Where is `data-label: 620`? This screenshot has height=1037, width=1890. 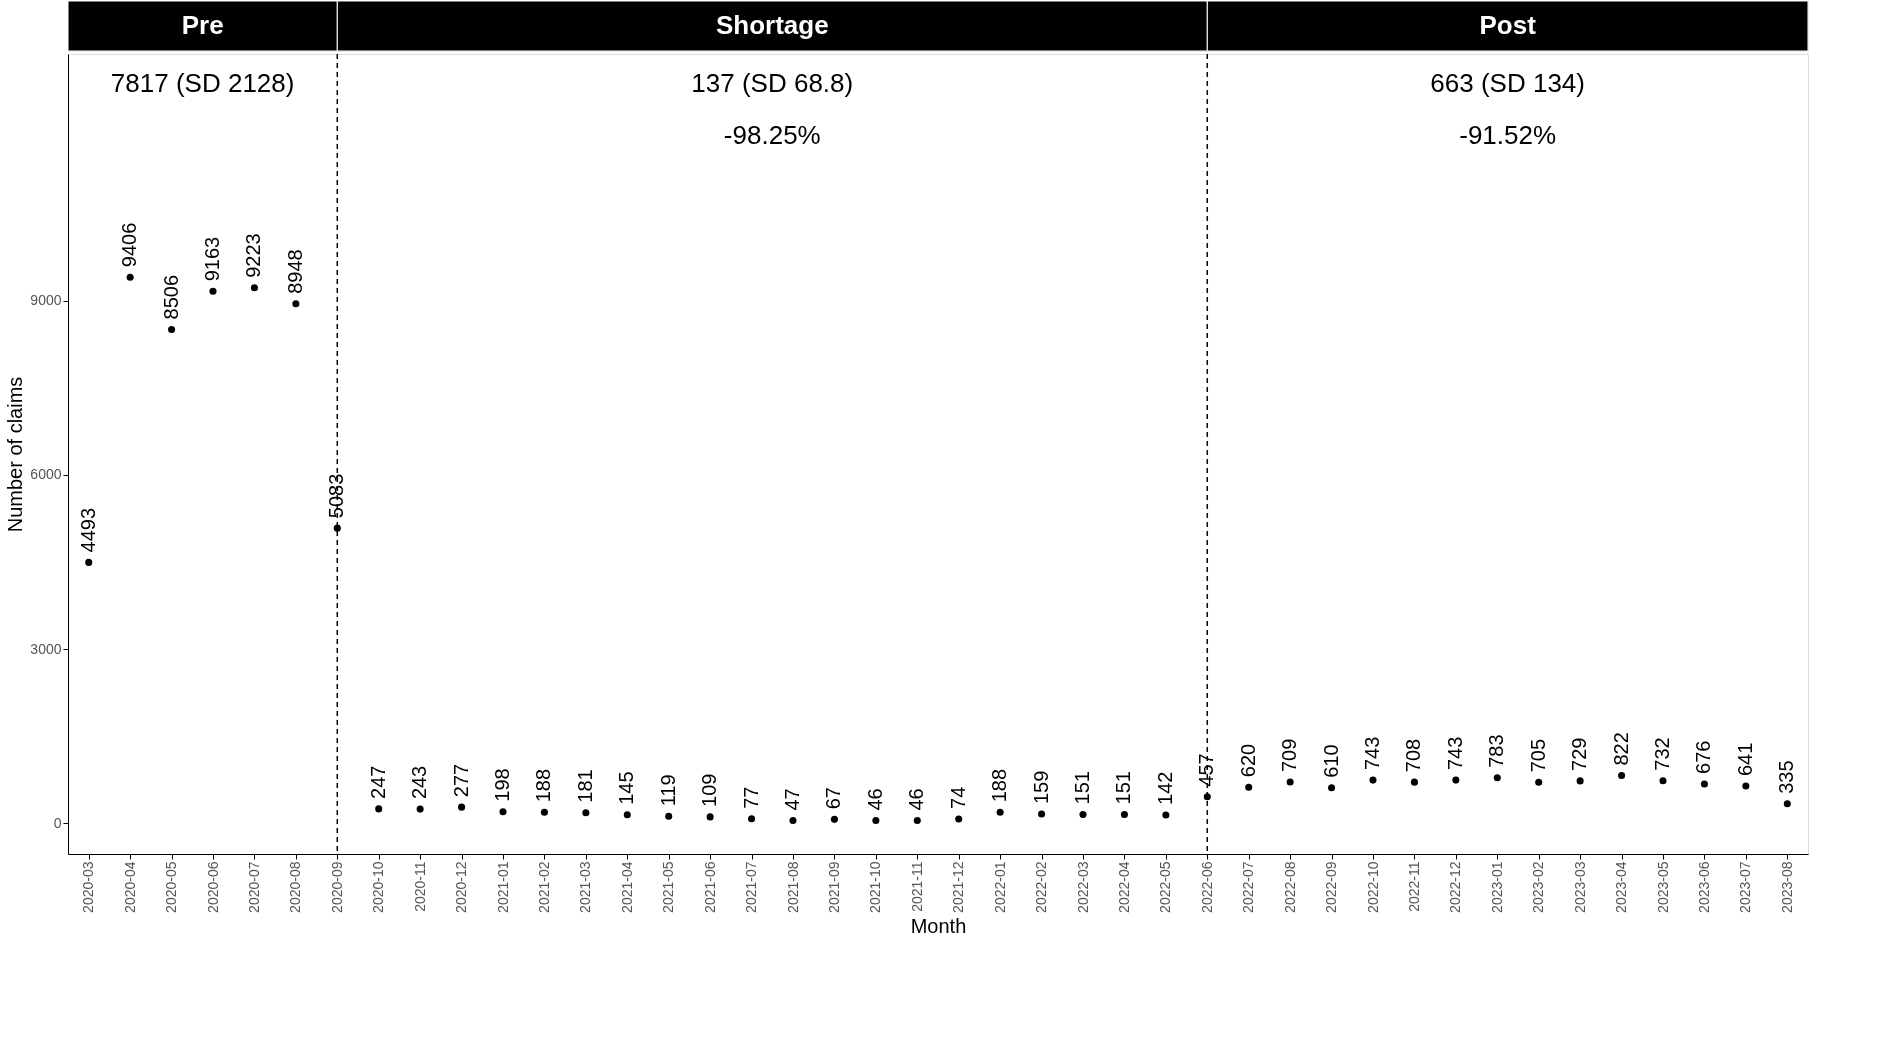
data-label: 620 is located at coordinates (1247, 760).